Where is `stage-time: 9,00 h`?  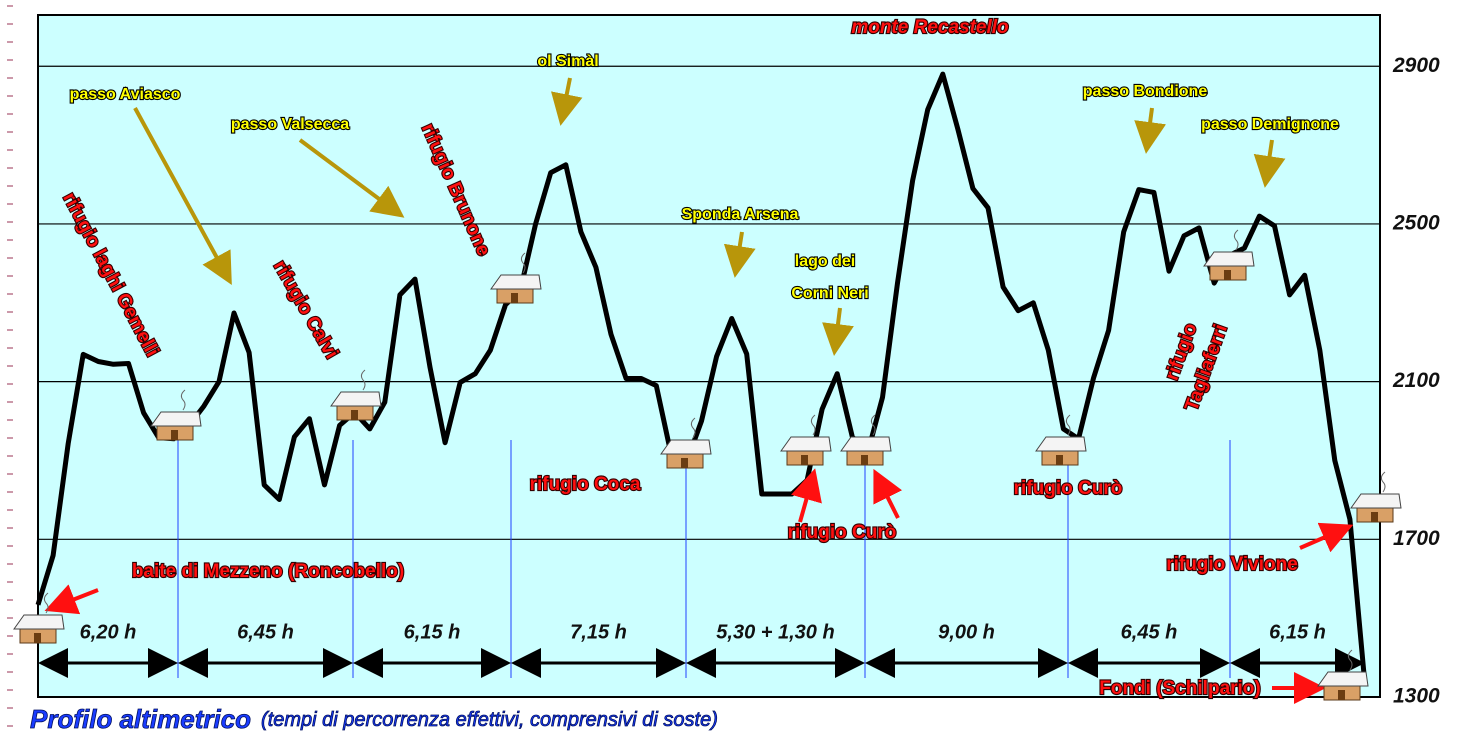 stage-time: 9,00 h is located at coordinates (966, 632).